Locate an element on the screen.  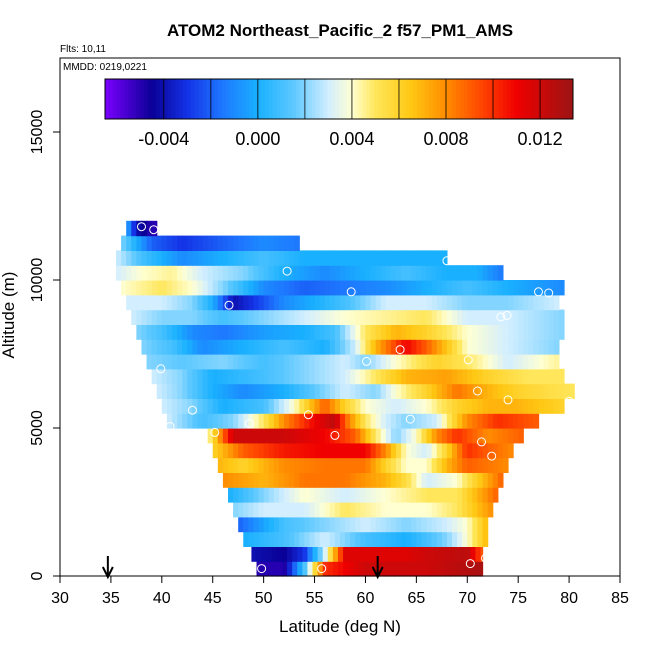
x-tick-label: 60 is located at coordinates (366, 598).